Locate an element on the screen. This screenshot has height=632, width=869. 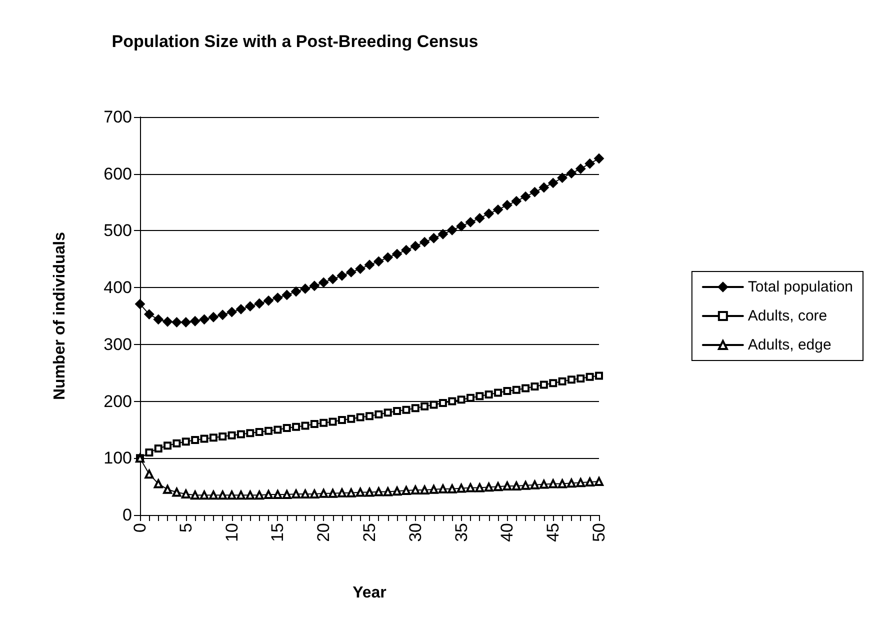
y-tick-label: 100 is located at coordinates (118, 458).